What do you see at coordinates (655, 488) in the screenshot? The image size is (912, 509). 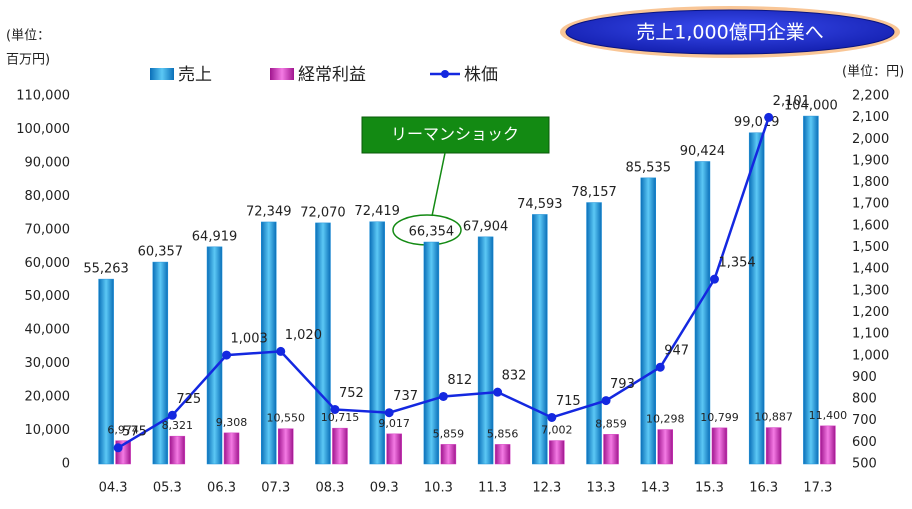 I see `x-tick-label: 14.3` at bounding box center [655, 488].